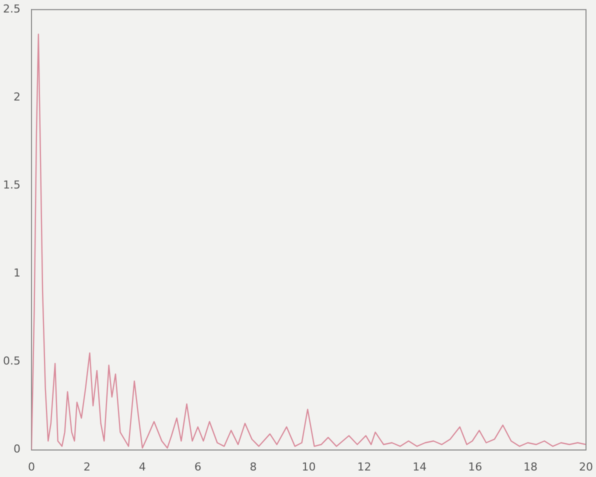 Image resolution: width=596 pixels, height=477 pixels. I want to click on y-tick-label: 1.5, so click(11, 185).